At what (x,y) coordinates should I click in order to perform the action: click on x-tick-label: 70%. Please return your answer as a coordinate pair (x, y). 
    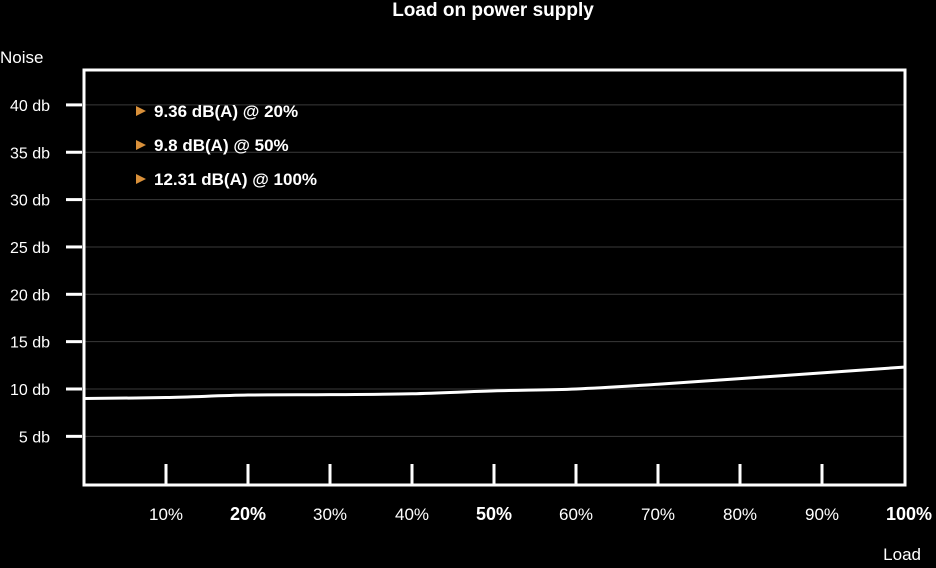
    Looking at the image, I should click on (658, 514).